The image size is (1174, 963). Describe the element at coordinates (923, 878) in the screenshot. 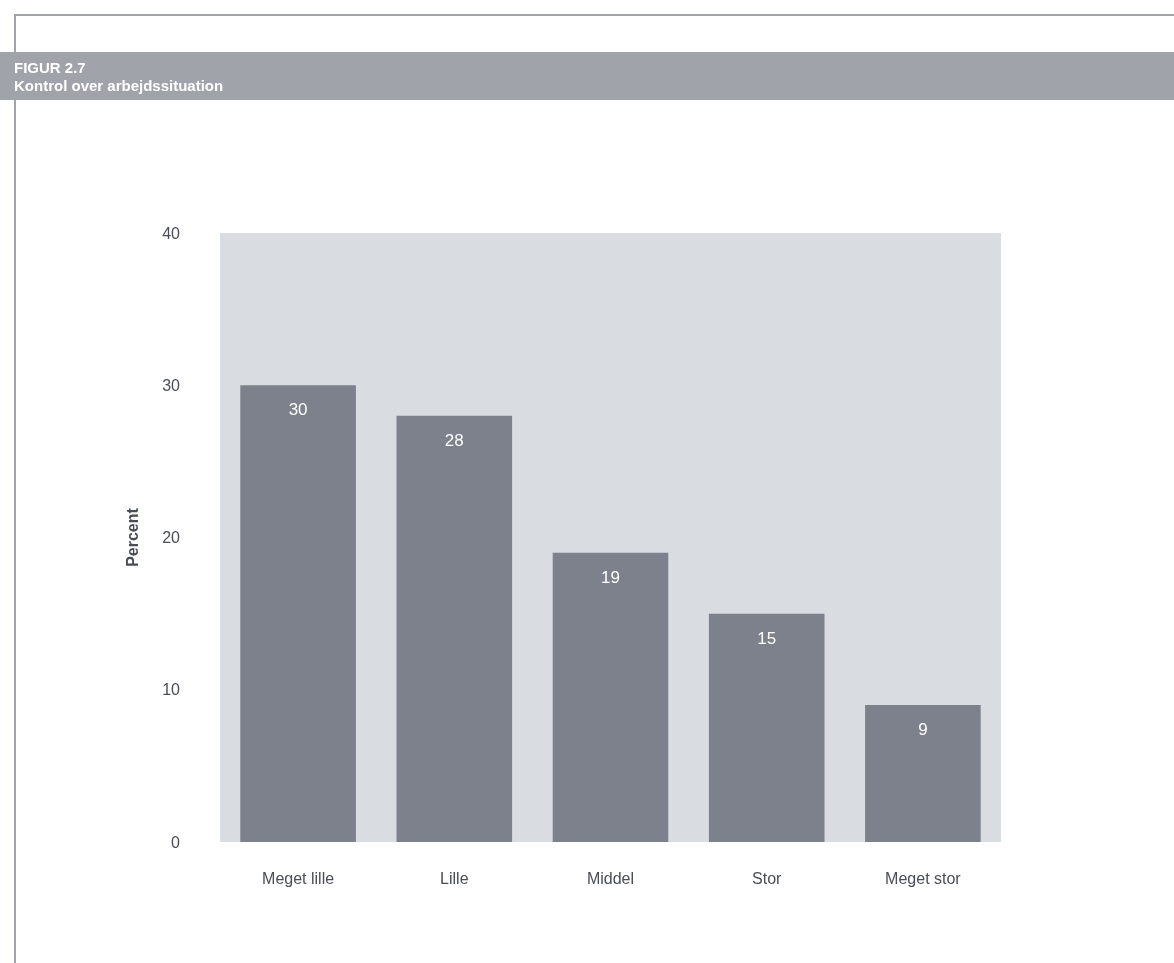

I see `x-tick-label: Meget stor` at that location.